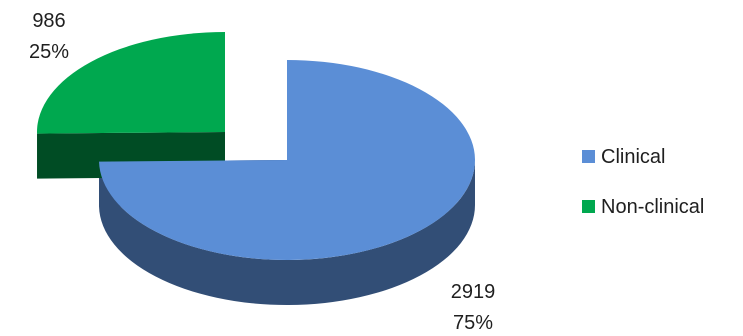 The width and height of the screenshot is (743, 336). What do you see at coordinates (473, 292) in the screenshot?
I see `data-label-clinical-value: 2919` at bounding box center [473, 292].